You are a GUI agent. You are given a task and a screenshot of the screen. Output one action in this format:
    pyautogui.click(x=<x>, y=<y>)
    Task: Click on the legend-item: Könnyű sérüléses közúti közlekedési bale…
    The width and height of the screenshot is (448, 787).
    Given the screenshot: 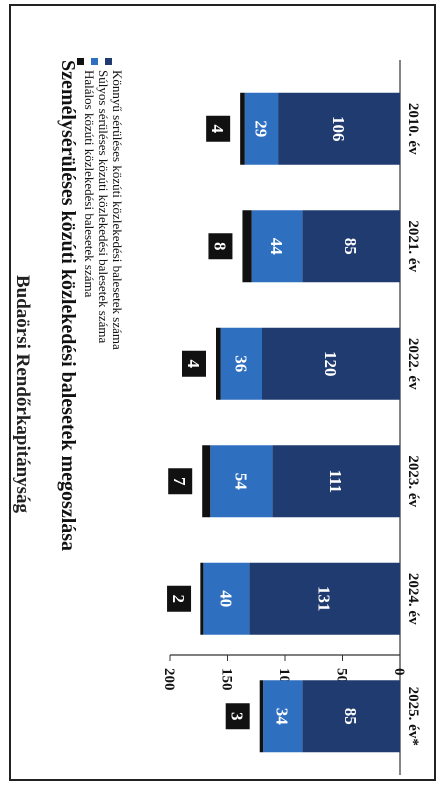 What is the action you would take?
    pyautogui.click(x=115, y=204)
    